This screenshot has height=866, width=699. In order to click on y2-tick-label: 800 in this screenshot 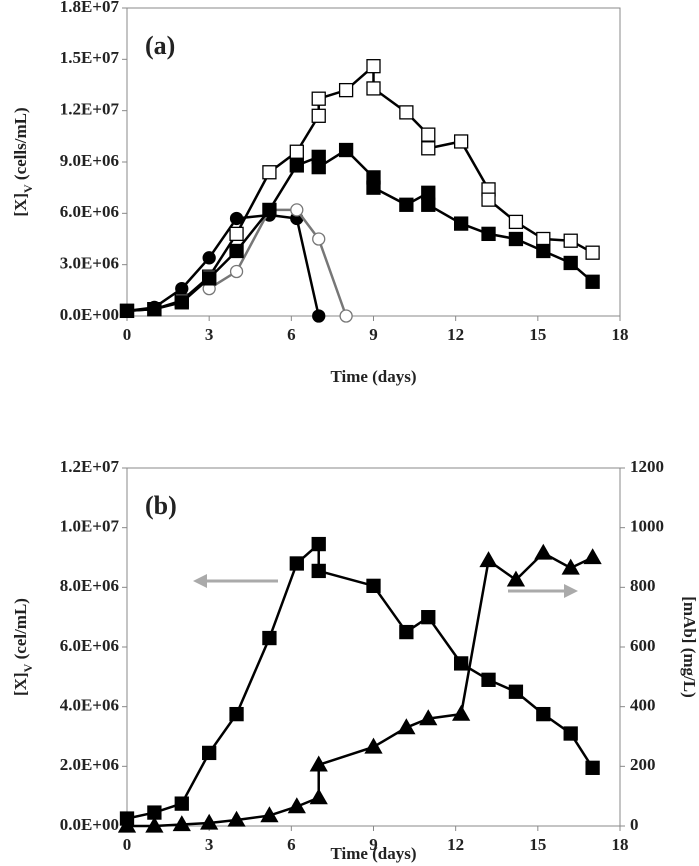, I will do `click(643, 585)`.